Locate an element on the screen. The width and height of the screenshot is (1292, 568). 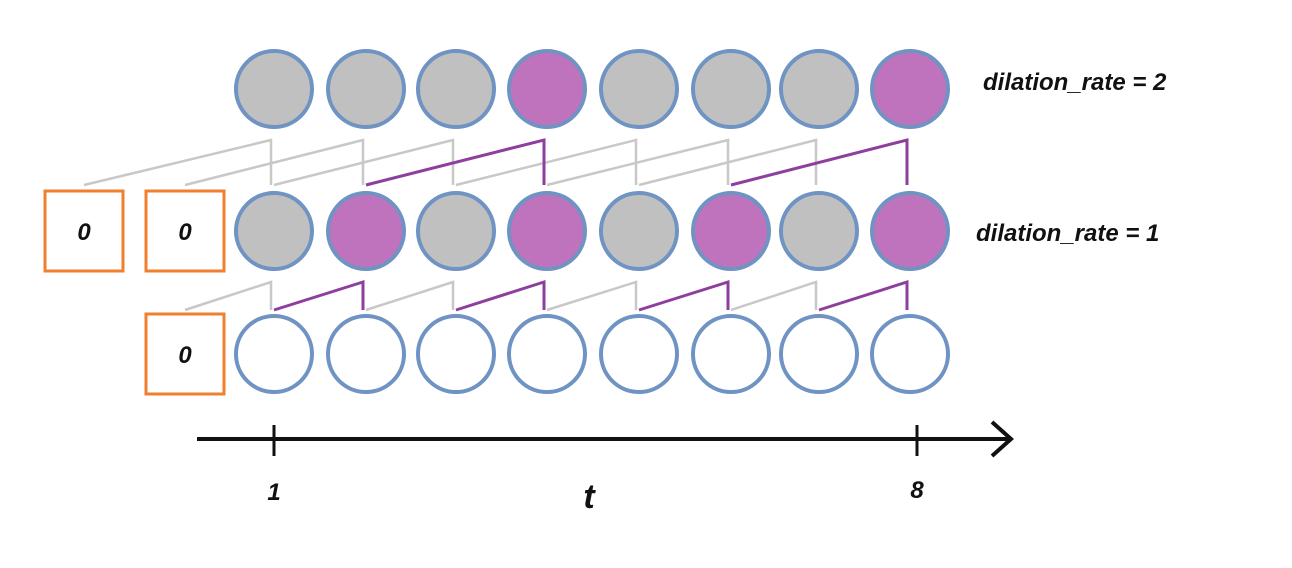
zero-padding-boxes: 0 0 0 is located at coordinates (134, 292).